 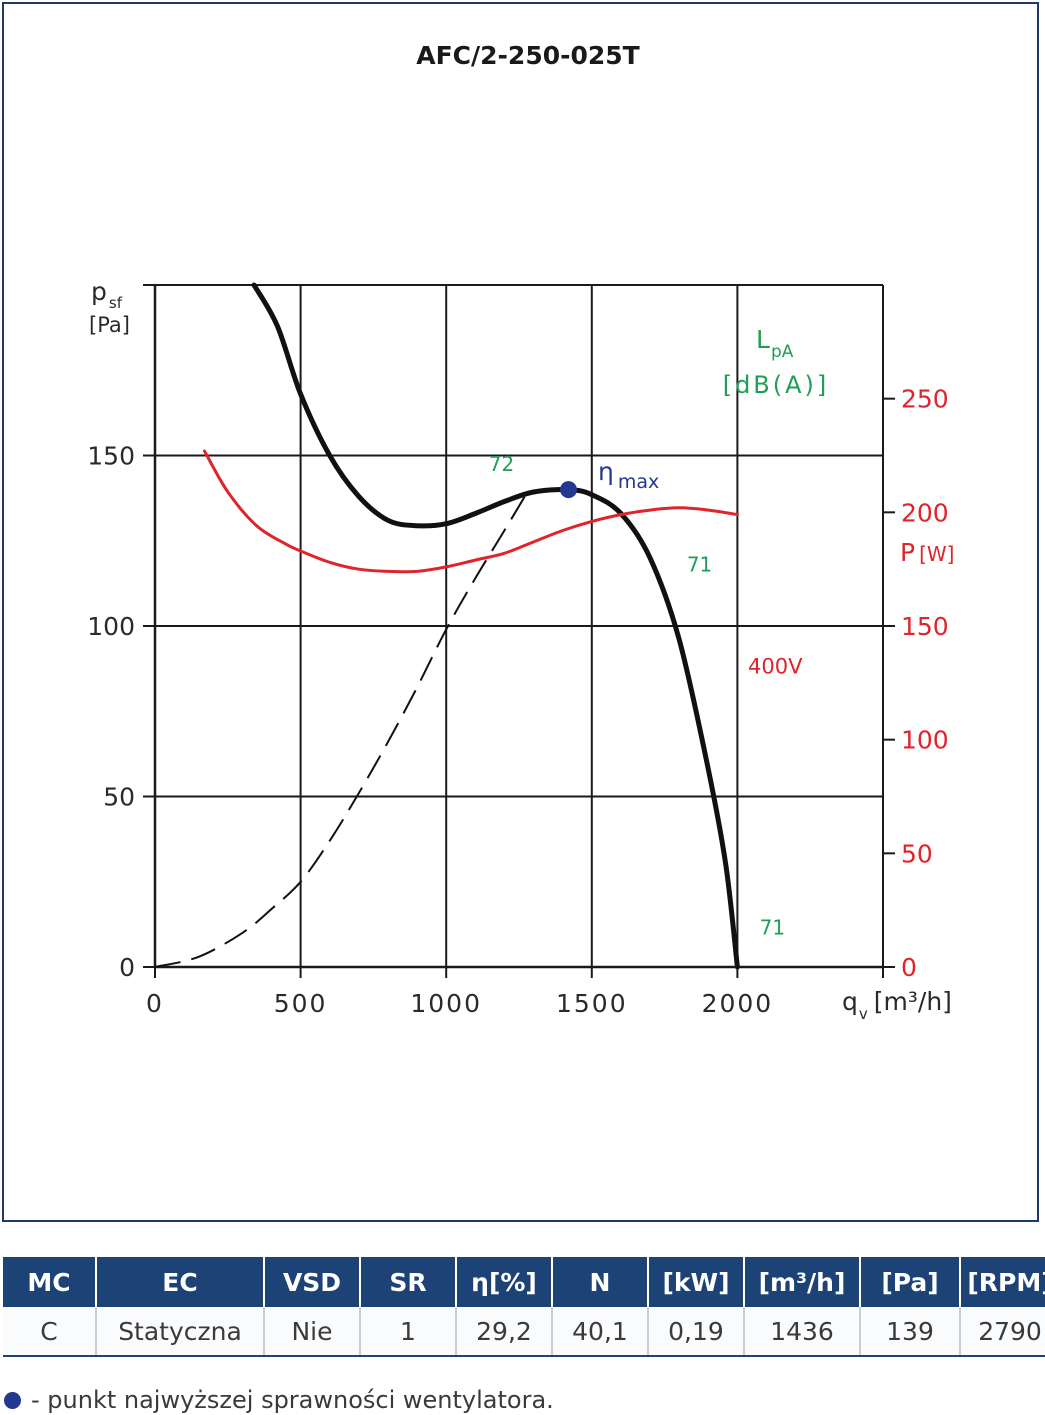 I want to click on table-header-cell: [Pa], so click(x=909, y=1282).